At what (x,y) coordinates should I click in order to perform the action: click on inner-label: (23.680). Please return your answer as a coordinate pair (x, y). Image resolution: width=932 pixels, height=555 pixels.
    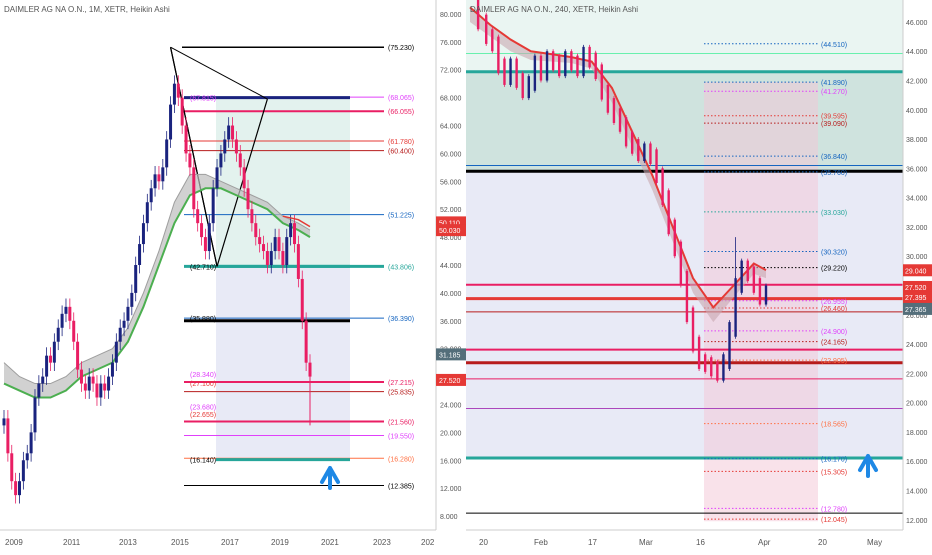
    Looking at the image, I should click on (203, 408).